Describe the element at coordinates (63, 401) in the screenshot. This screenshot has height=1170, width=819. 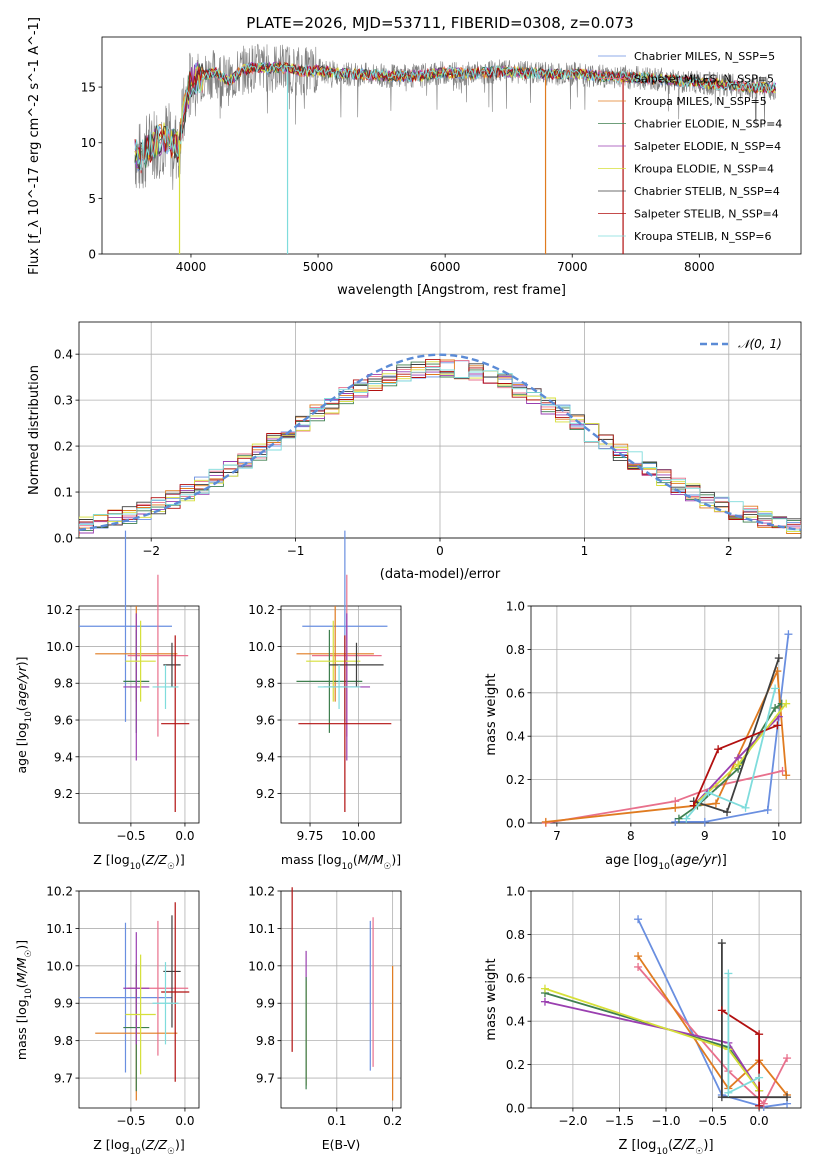
I see `y-tick-label: 0.3` at that location.